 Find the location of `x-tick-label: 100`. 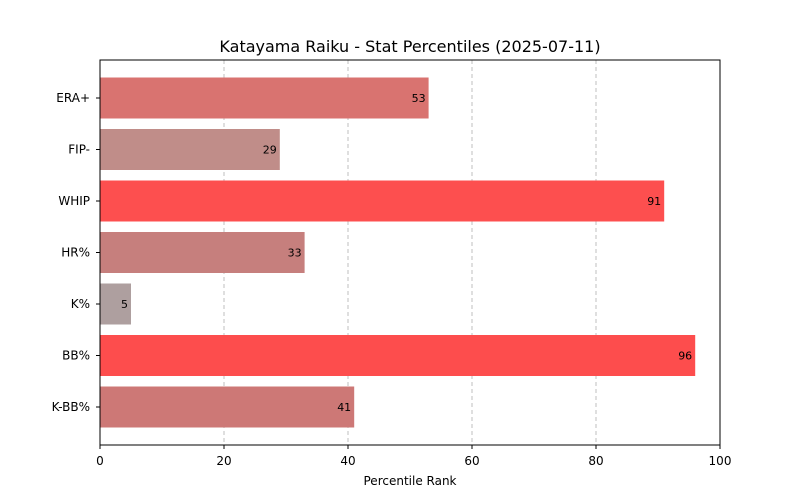

x-tick-label: 100 is located at coordinates (720, 461).